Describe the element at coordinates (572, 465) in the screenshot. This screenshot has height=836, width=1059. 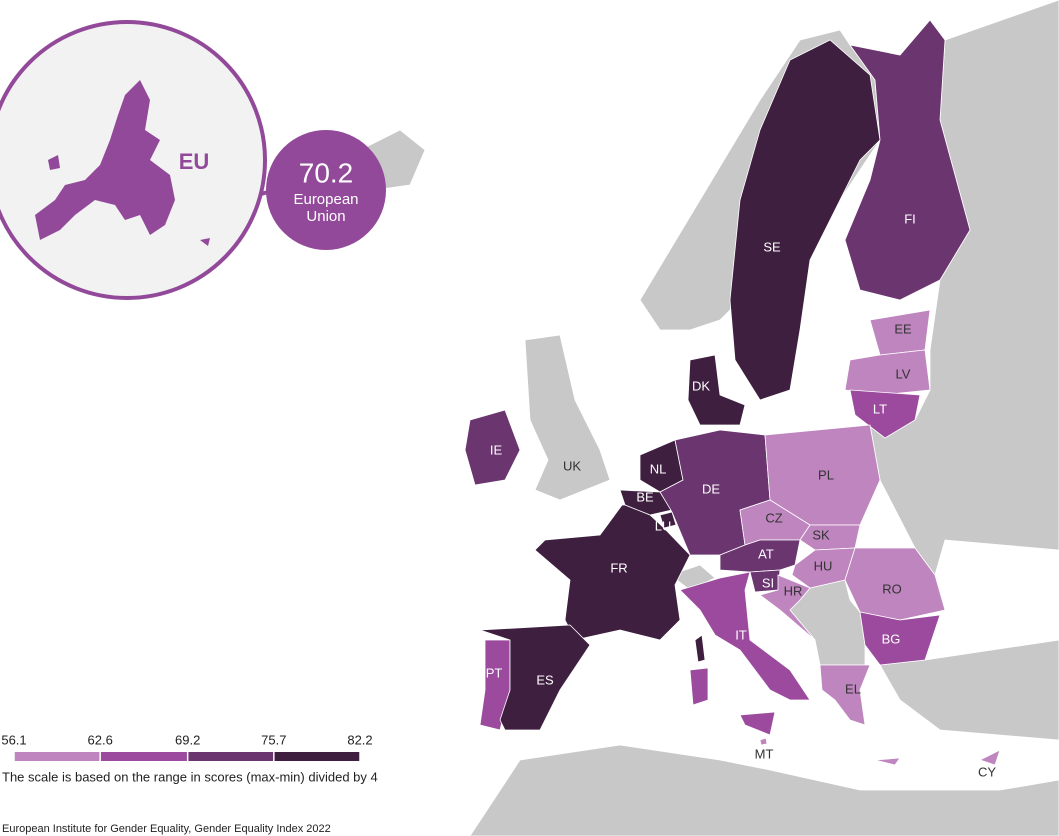
I see `country-label: UK` at that location.